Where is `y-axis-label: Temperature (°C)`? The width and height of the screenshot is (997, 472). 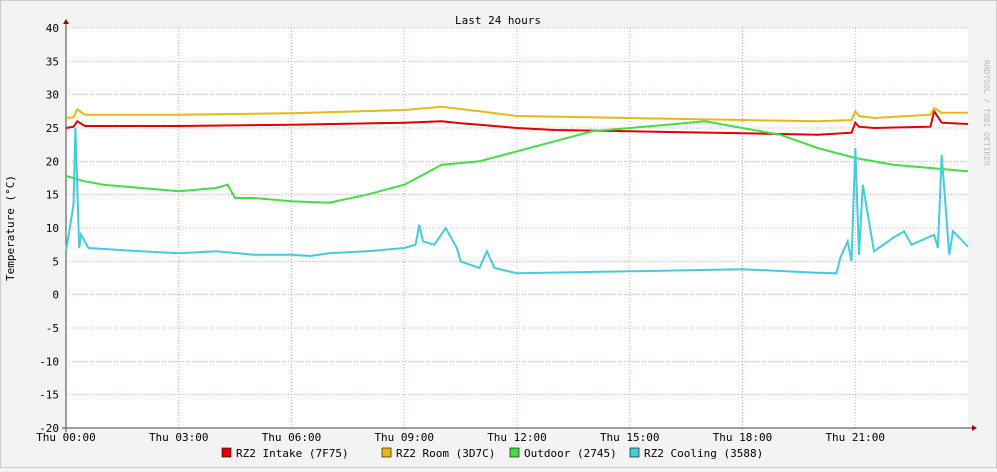
y-axis-label: Temperature (°C) is located at coordinates (10, 228).